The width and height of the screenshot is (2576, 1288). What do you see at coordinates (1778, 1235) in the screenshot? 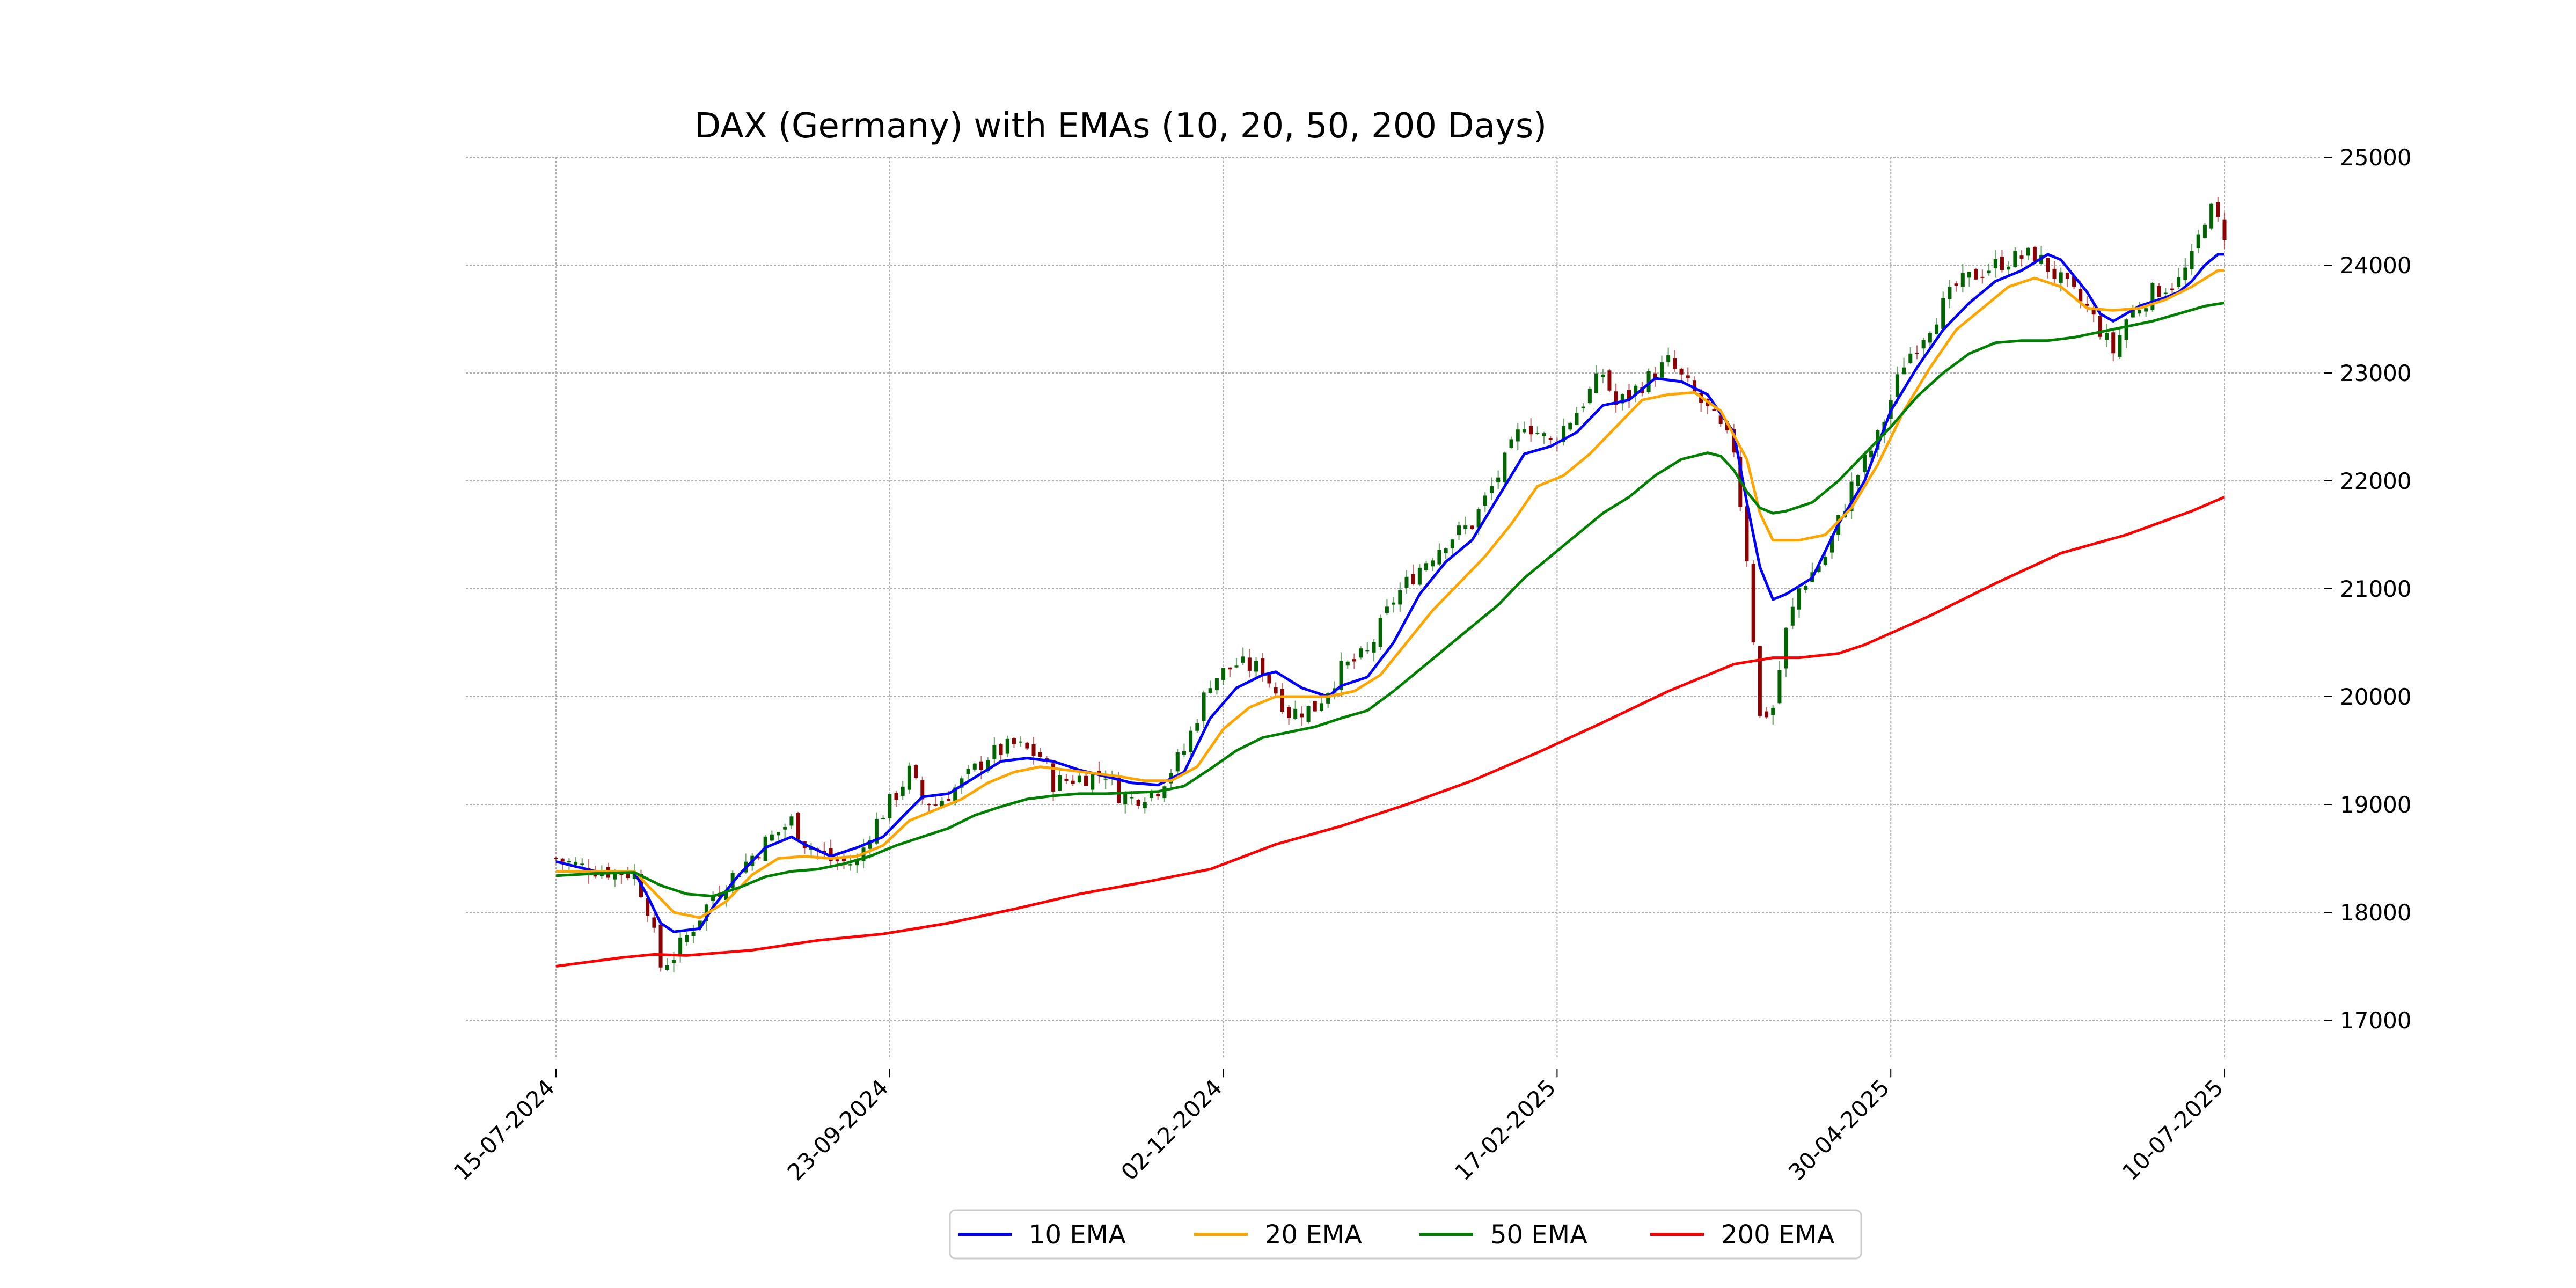
I see `legend-label: 200 EMA` at bounding box center [1778, 1235].